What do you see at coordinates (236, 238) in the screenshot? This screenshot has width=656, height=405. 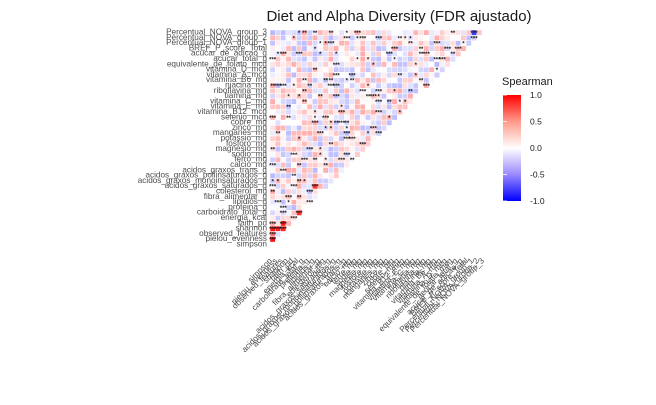 I see `y-tick-label: pielou_evenness` at bounding box center [236, 238].